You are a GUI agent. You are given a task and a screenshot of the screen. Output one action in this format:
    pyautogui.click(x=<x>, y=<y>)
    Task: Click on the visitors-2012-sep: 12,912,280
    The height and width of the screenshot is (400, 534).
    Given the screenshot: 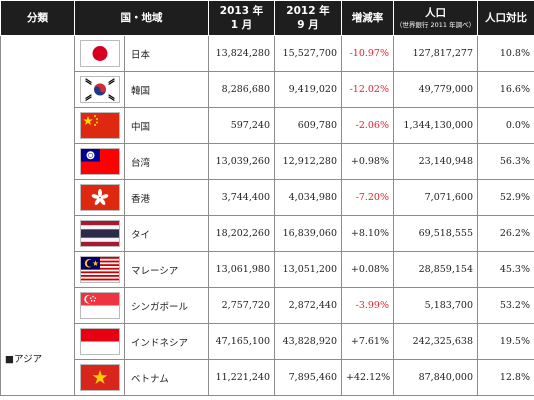 What is the action you would take?
    pyautogui.click(x=308, y=161)
    